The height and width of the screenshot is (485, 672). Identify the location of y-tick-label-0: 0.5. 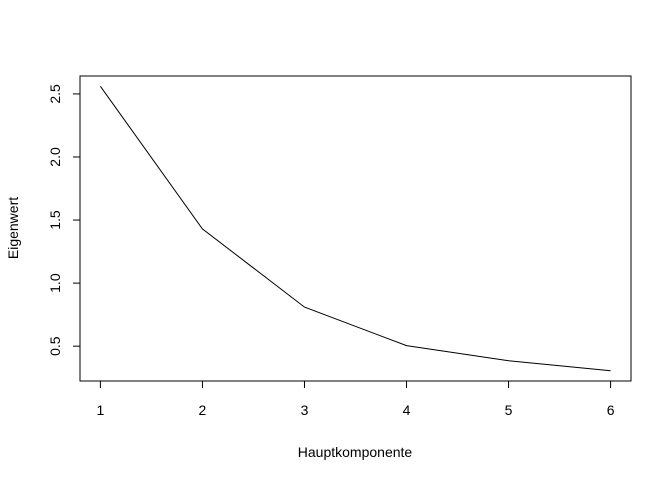
(55, 346).